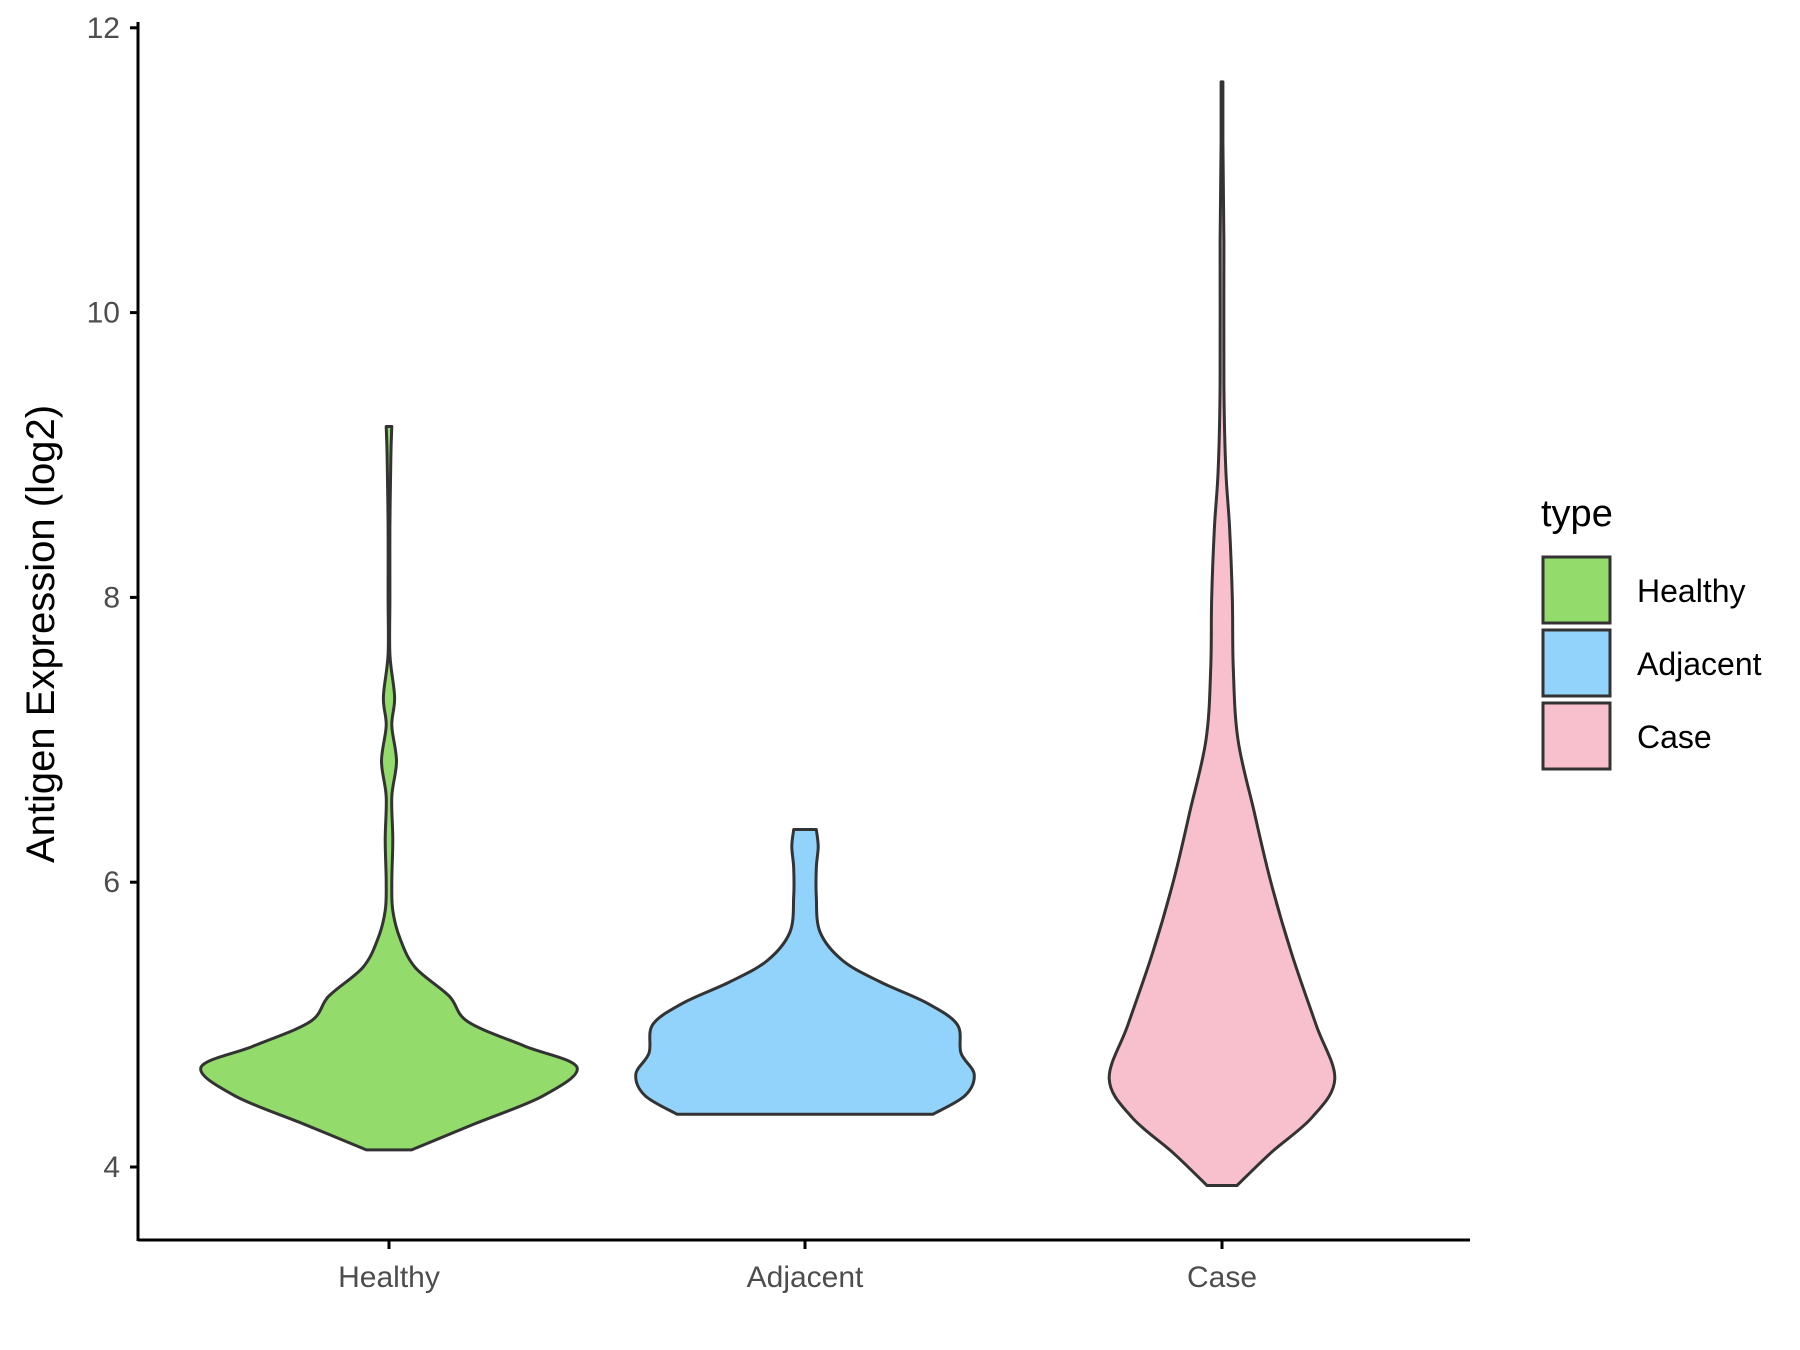 This screenshot has width=1800, height=1350. Describe the element at coordinates (41, 634) in the screenshot. I see `y-axis-title: Antigen Expression (log2)` at that location.